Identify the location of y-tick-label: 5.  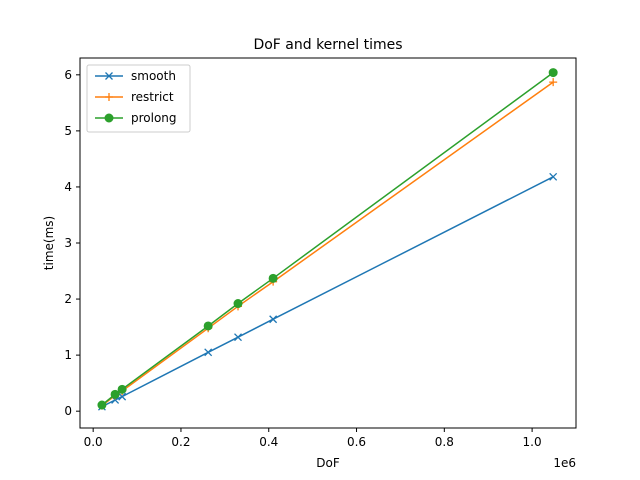
(68, 131).